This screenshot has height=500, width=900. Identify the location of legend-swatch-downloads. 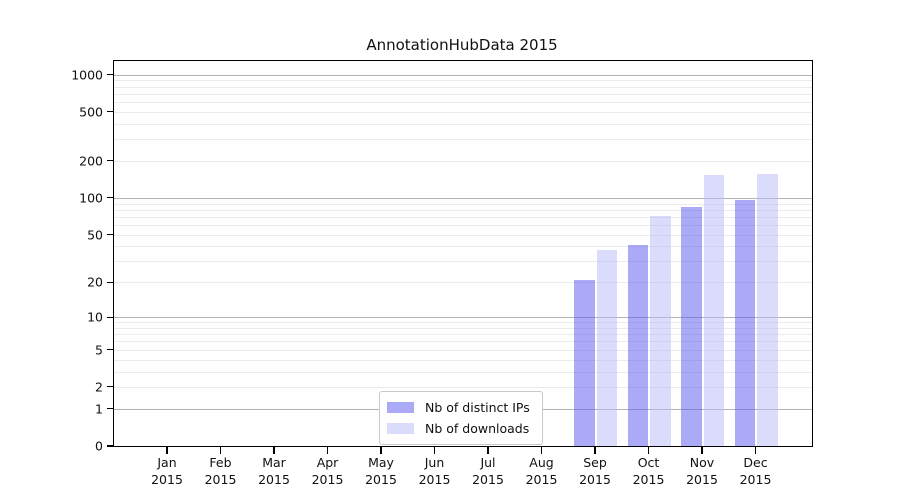
(400, 428).